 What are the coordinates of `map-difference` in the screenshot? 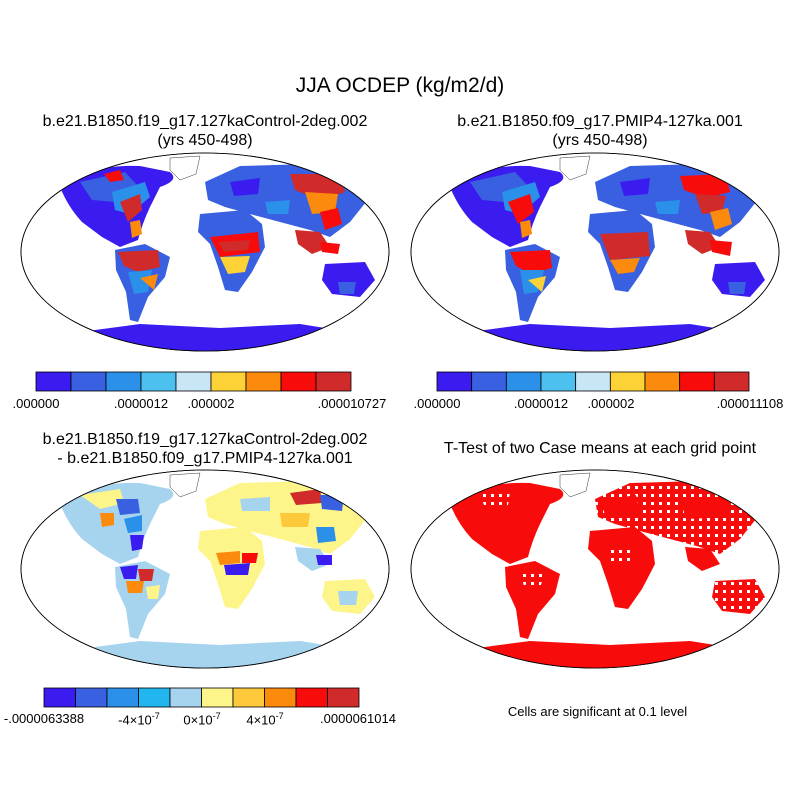 It's located at (205, 569).